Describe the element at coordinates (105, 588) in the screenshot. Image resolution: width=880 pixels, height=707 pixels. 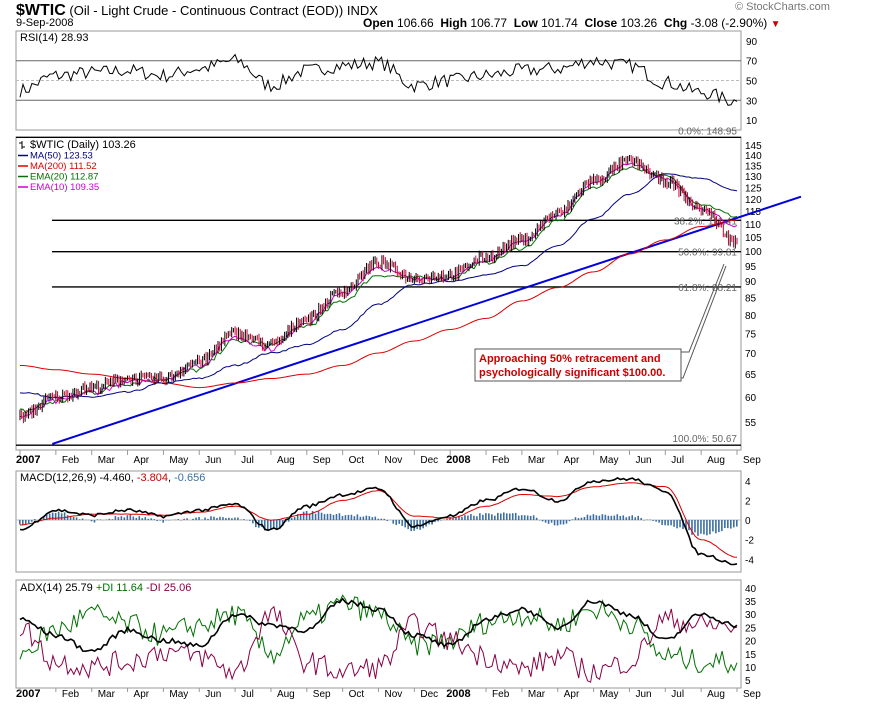
I see `adx-label: ADX(14) 25.79 +DI 11.64 -DI 25.06` at that location.